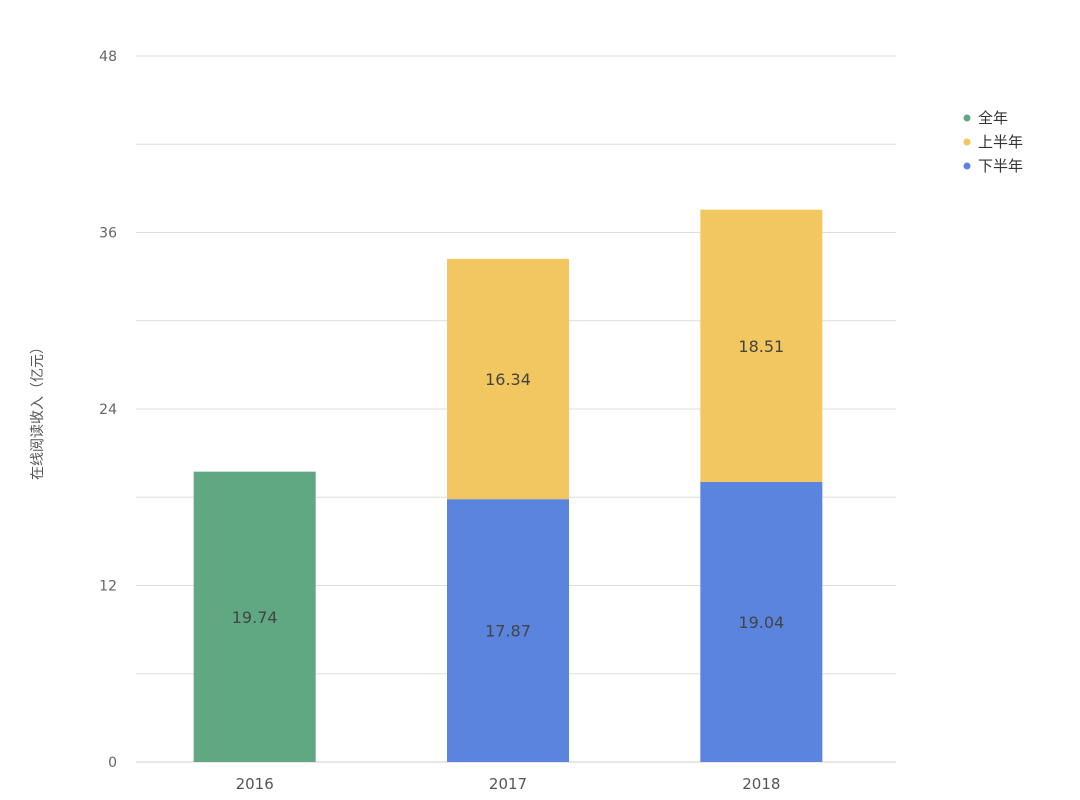 This screenshot has width=1080, height=800. I want to click on data-label: 16.34, so click(508, 379).